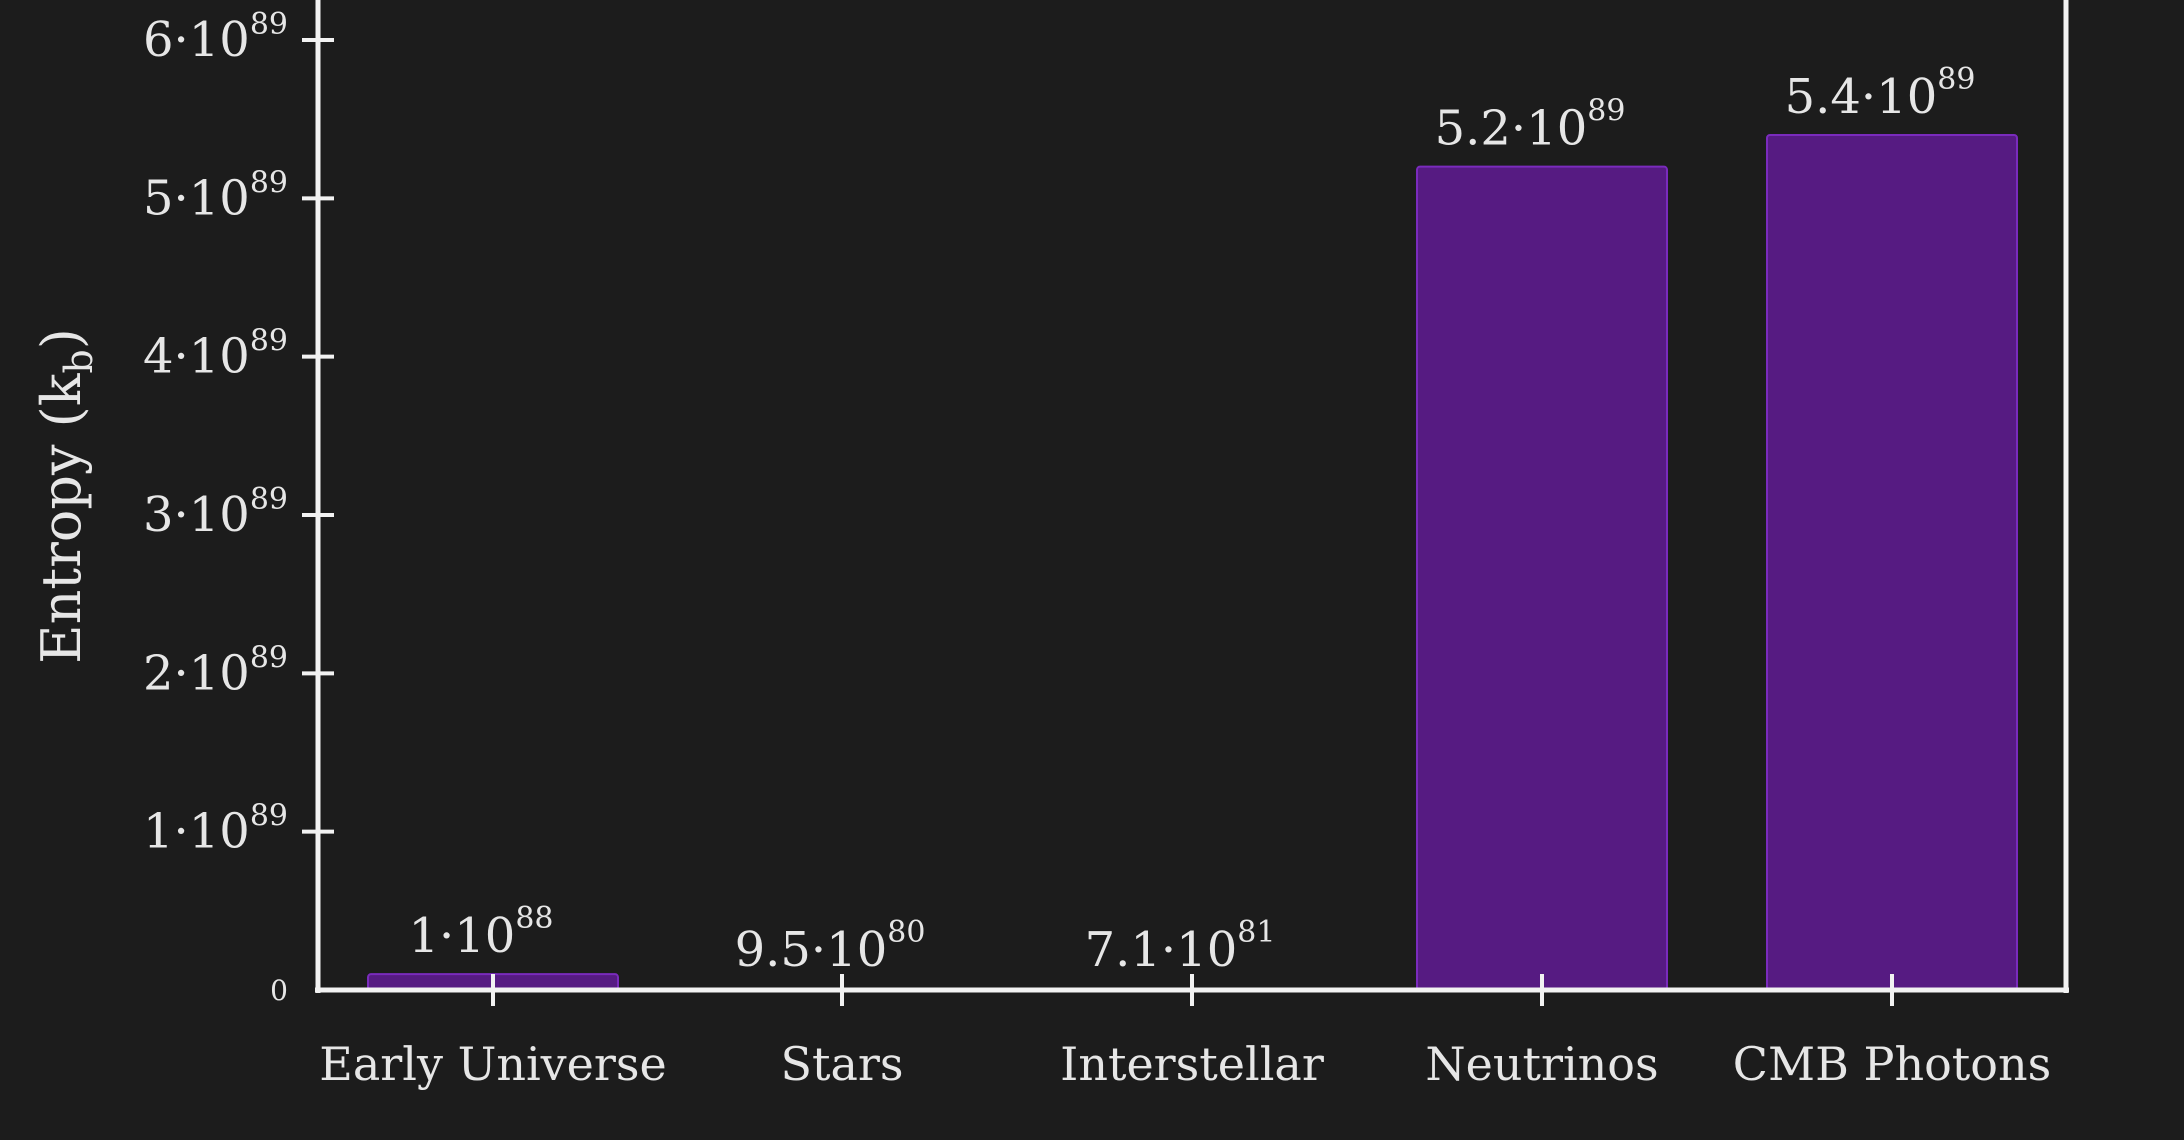 The width and height of the screenshot is (2184, 1140). I want to click on y-tick-label: 6·1089, so click(215, 37).